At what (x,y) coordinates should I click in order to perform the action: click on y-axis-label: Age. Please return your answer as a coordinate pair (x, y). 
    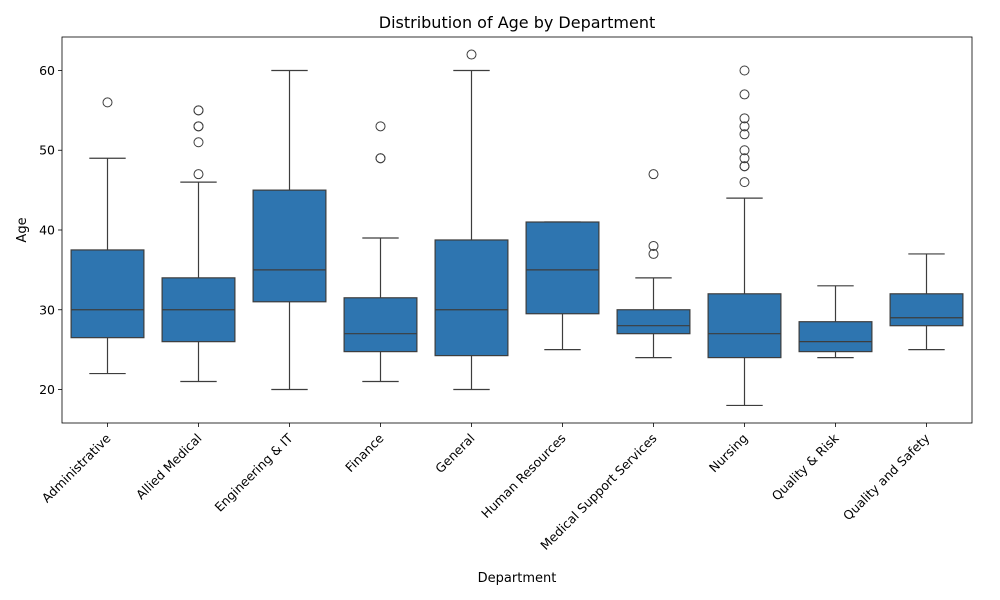
    Looking at the image, I should click on (22, 229).